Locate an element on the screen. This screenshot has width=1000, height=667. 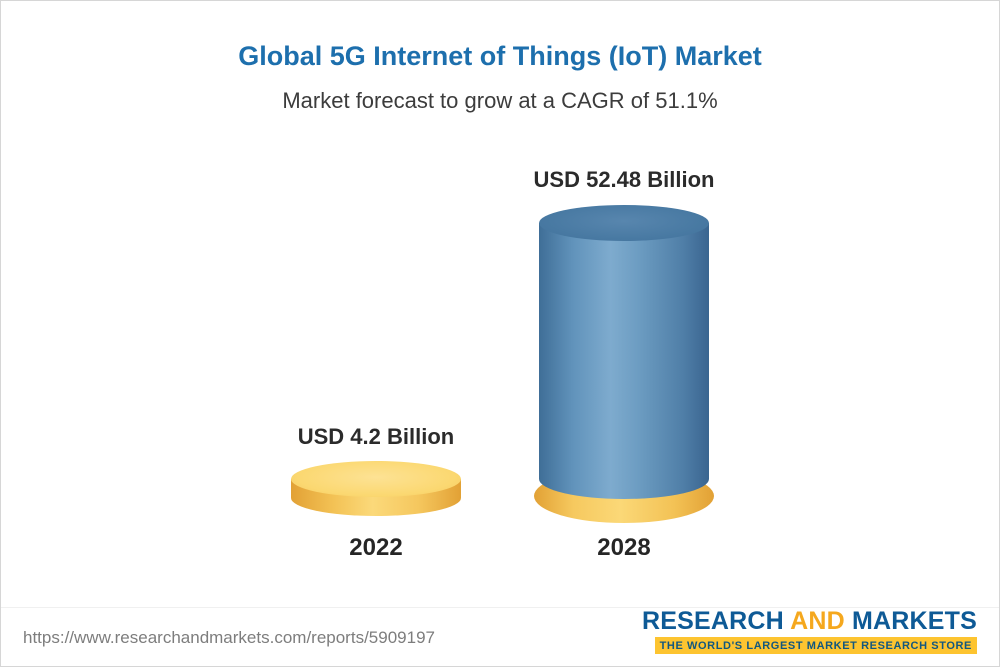
logo-wordmark: RESEARCH AND MARKETS is located at coordinates (809, 621).